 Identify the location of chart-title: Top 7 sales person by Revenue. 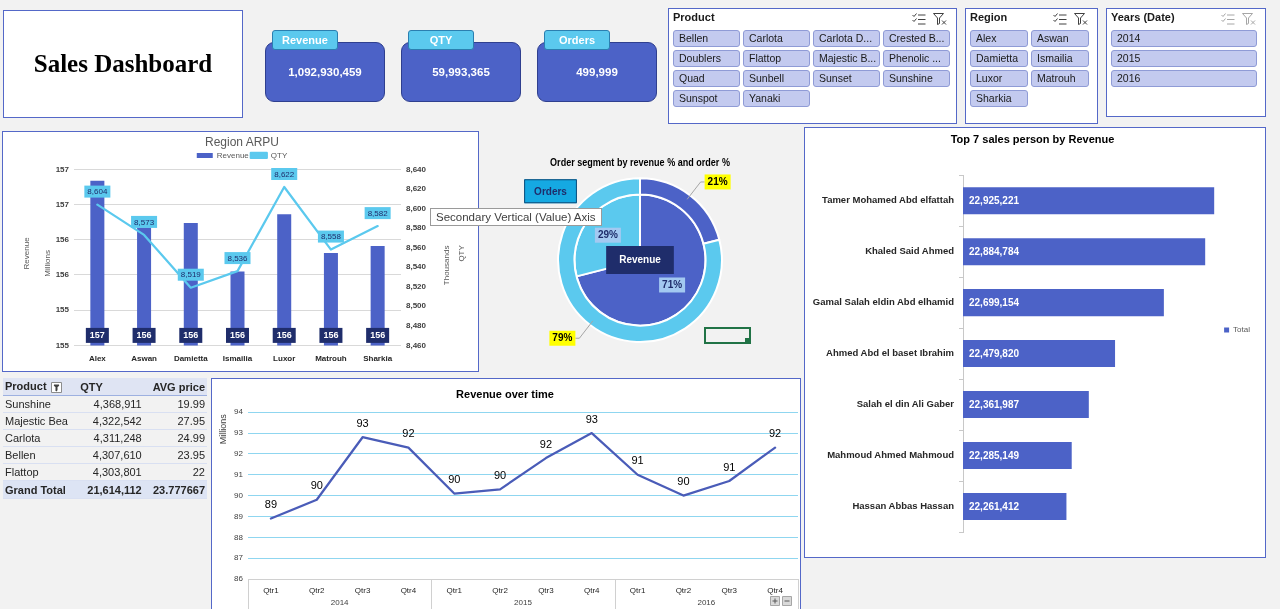
(1032, 138).